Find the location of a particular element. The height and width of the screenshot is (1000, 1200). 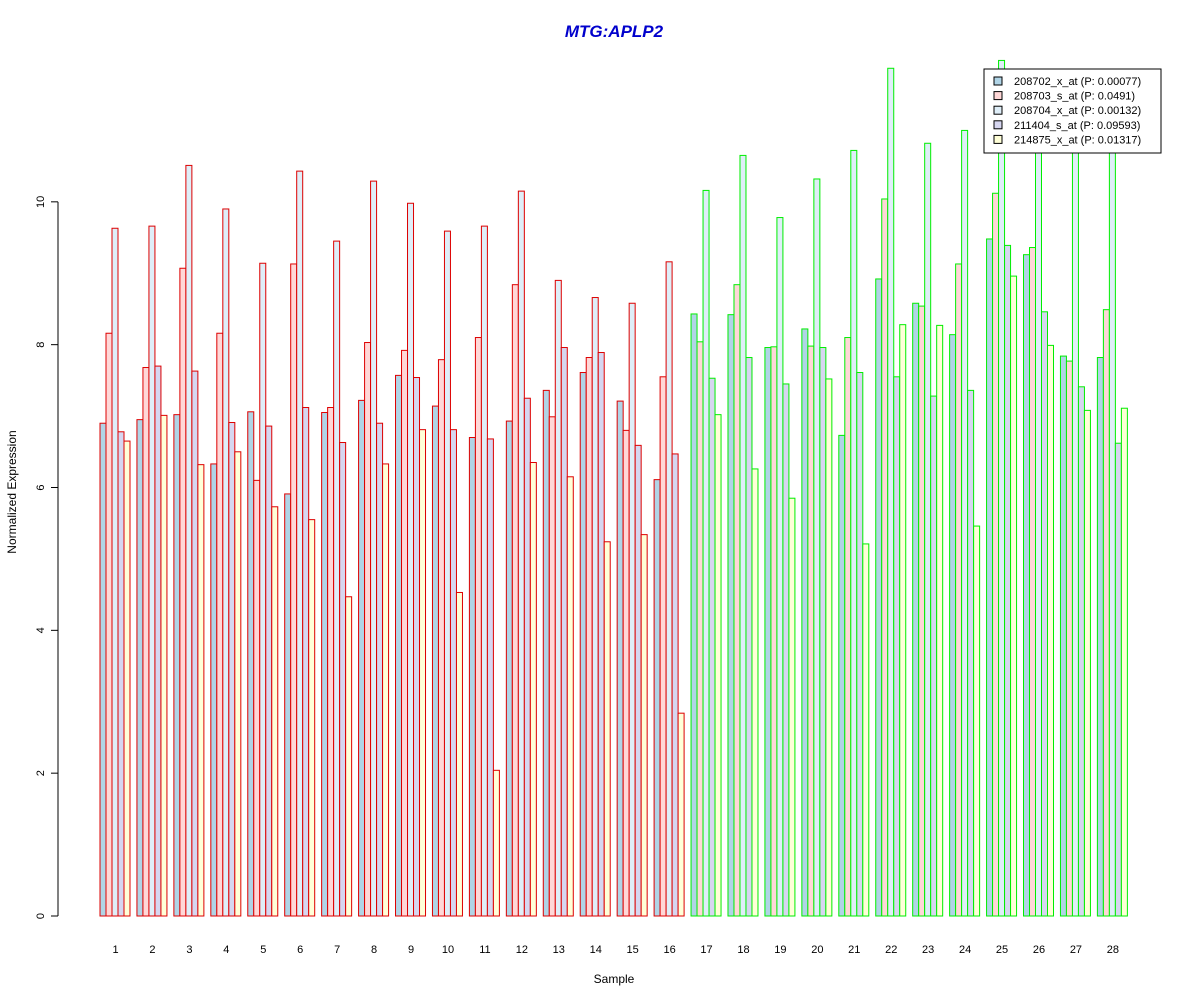

legend-box is located at coordinates (1072, 111).